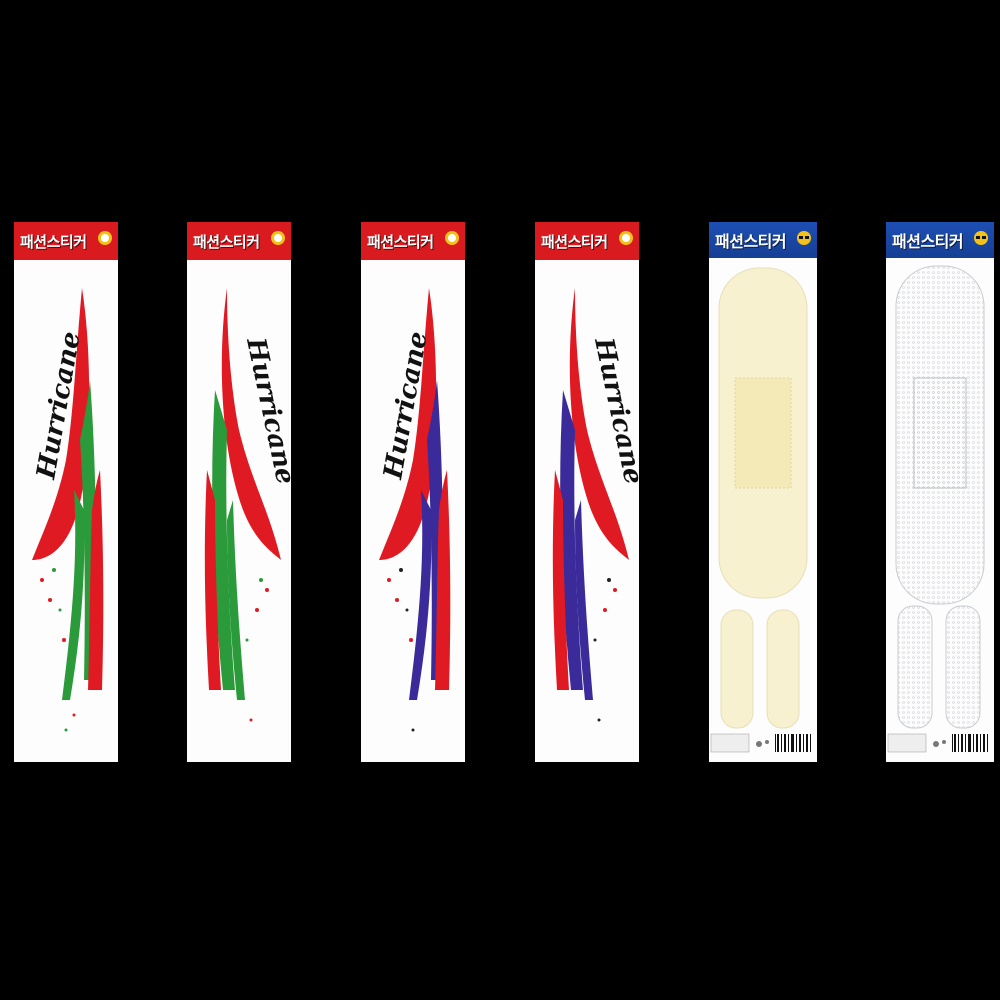 Image resolution: width=1000 pixels, height=1000 pixels. I want to click on sticker-card-1: 패션스티커 Hurricane, so click(66, 492).